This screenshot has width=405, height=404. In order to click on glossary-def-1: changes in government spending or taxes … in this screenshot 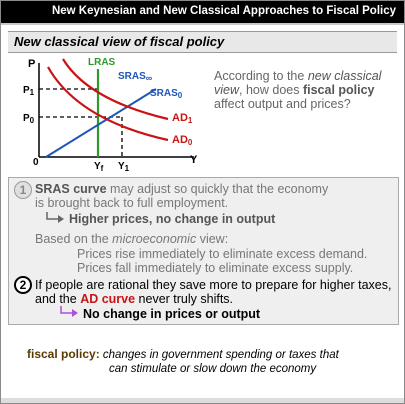, I will do `click(220, 355)`.